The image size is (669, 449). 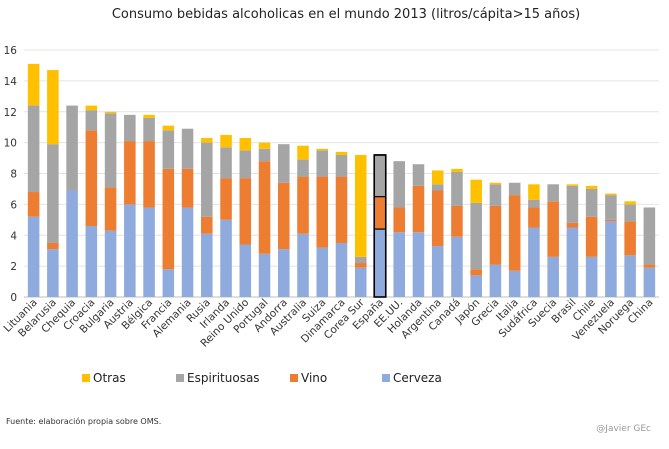 What do you see at coordinates (623, 429) in the screenshot?
I see `credit: @Javier GEc` at bounding box center [623, 429].